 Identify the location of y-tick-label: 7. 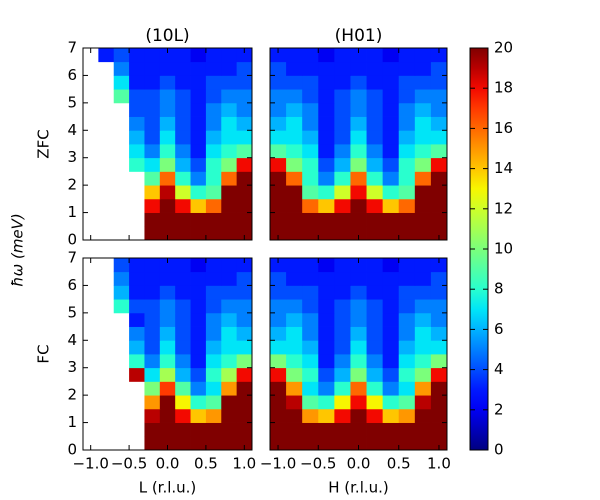
(72, 258).